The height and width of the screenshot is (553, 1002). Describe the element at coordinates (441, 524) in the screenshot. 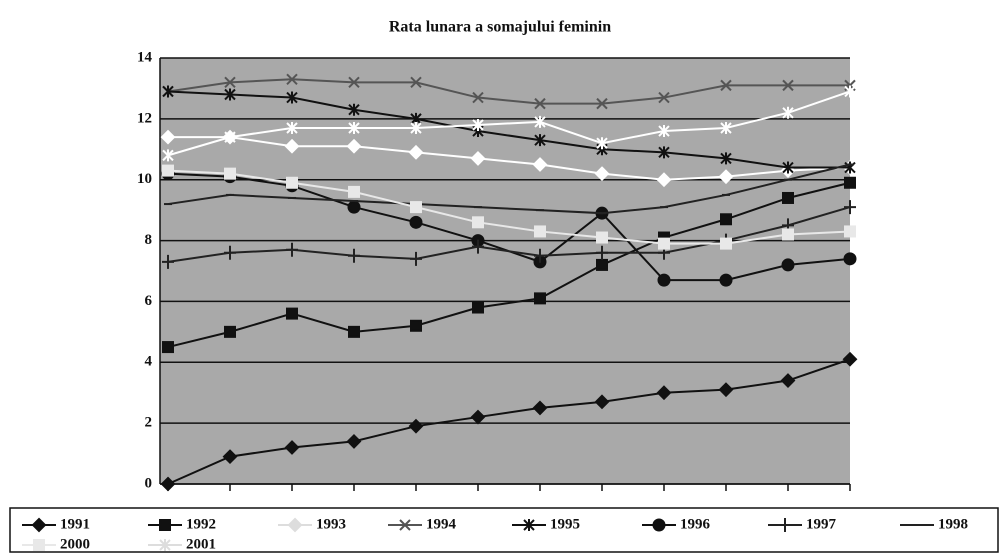

I see `legend-label: 1994` at that location.